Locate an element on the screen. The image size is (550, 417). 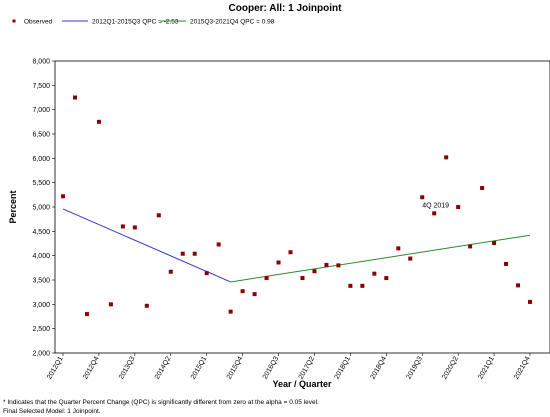
y-tick-label: 8,000 is located at coordinates (41, 62).